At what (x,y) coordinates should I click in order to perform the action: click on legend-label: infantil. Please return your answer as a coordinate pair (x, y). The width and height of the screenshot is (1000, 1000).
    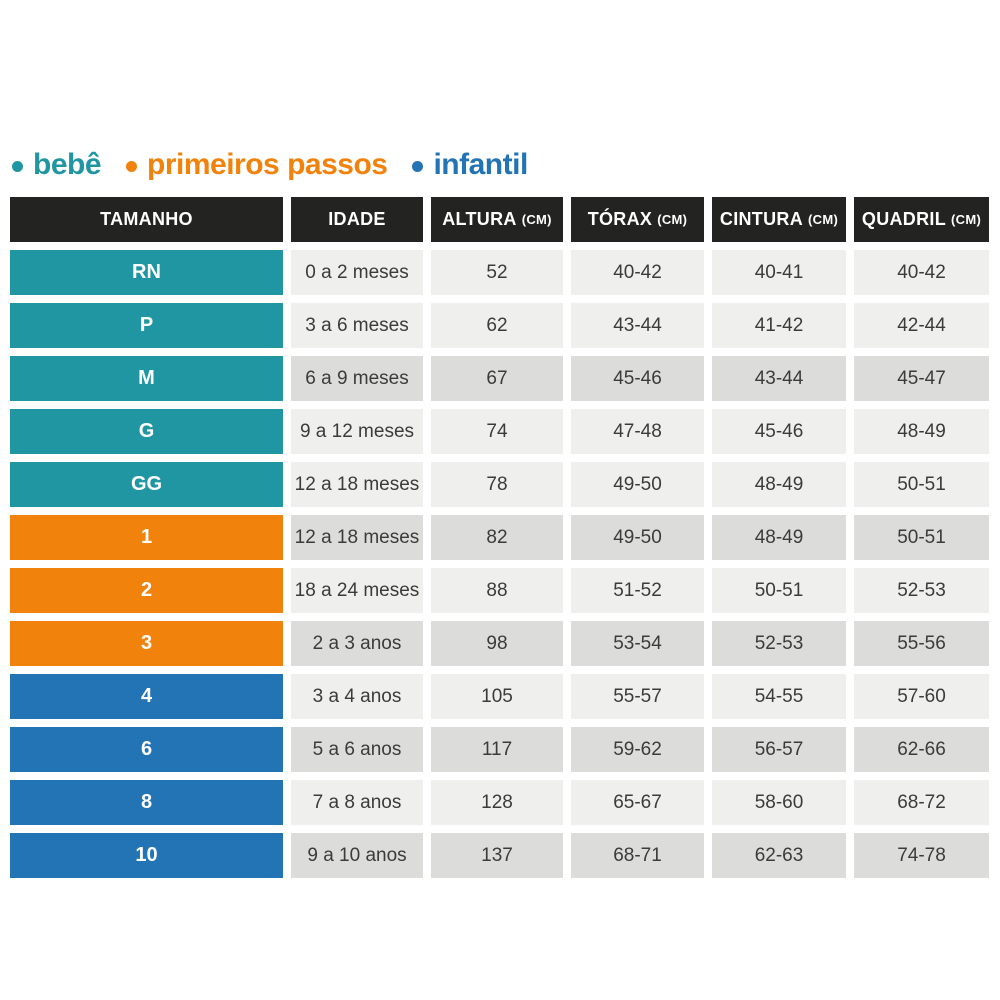
    Looking at the image, I should click on (480, 164).